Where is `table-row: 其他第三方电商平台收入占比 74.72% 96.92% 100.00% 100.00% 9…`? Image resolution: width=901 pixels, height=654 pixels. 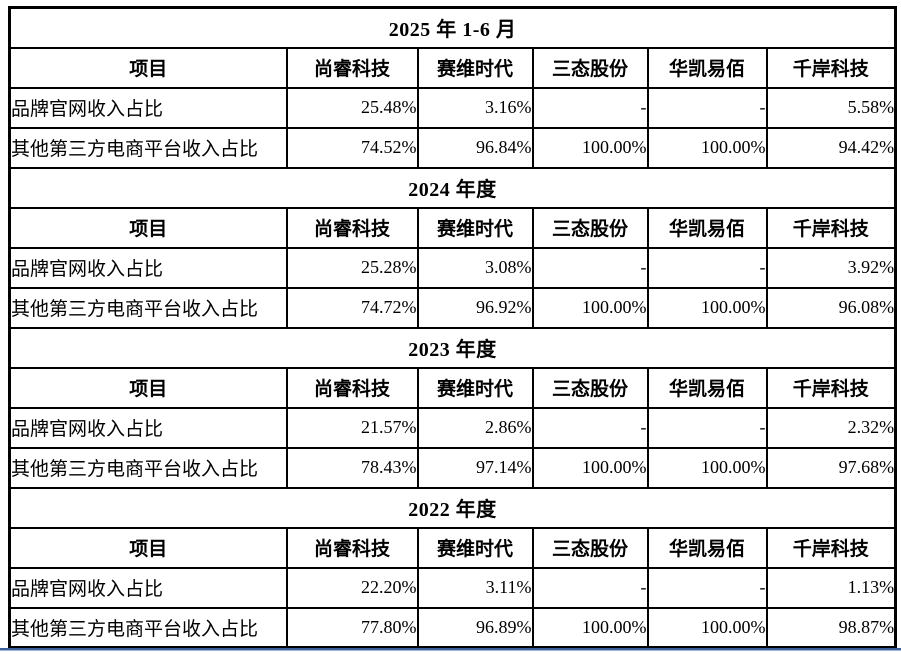
table-row: 其他第三方电商平台收入占比 74.72% 96.92% 100.00% 100.00% 9… is located at coordinates (452, 307).